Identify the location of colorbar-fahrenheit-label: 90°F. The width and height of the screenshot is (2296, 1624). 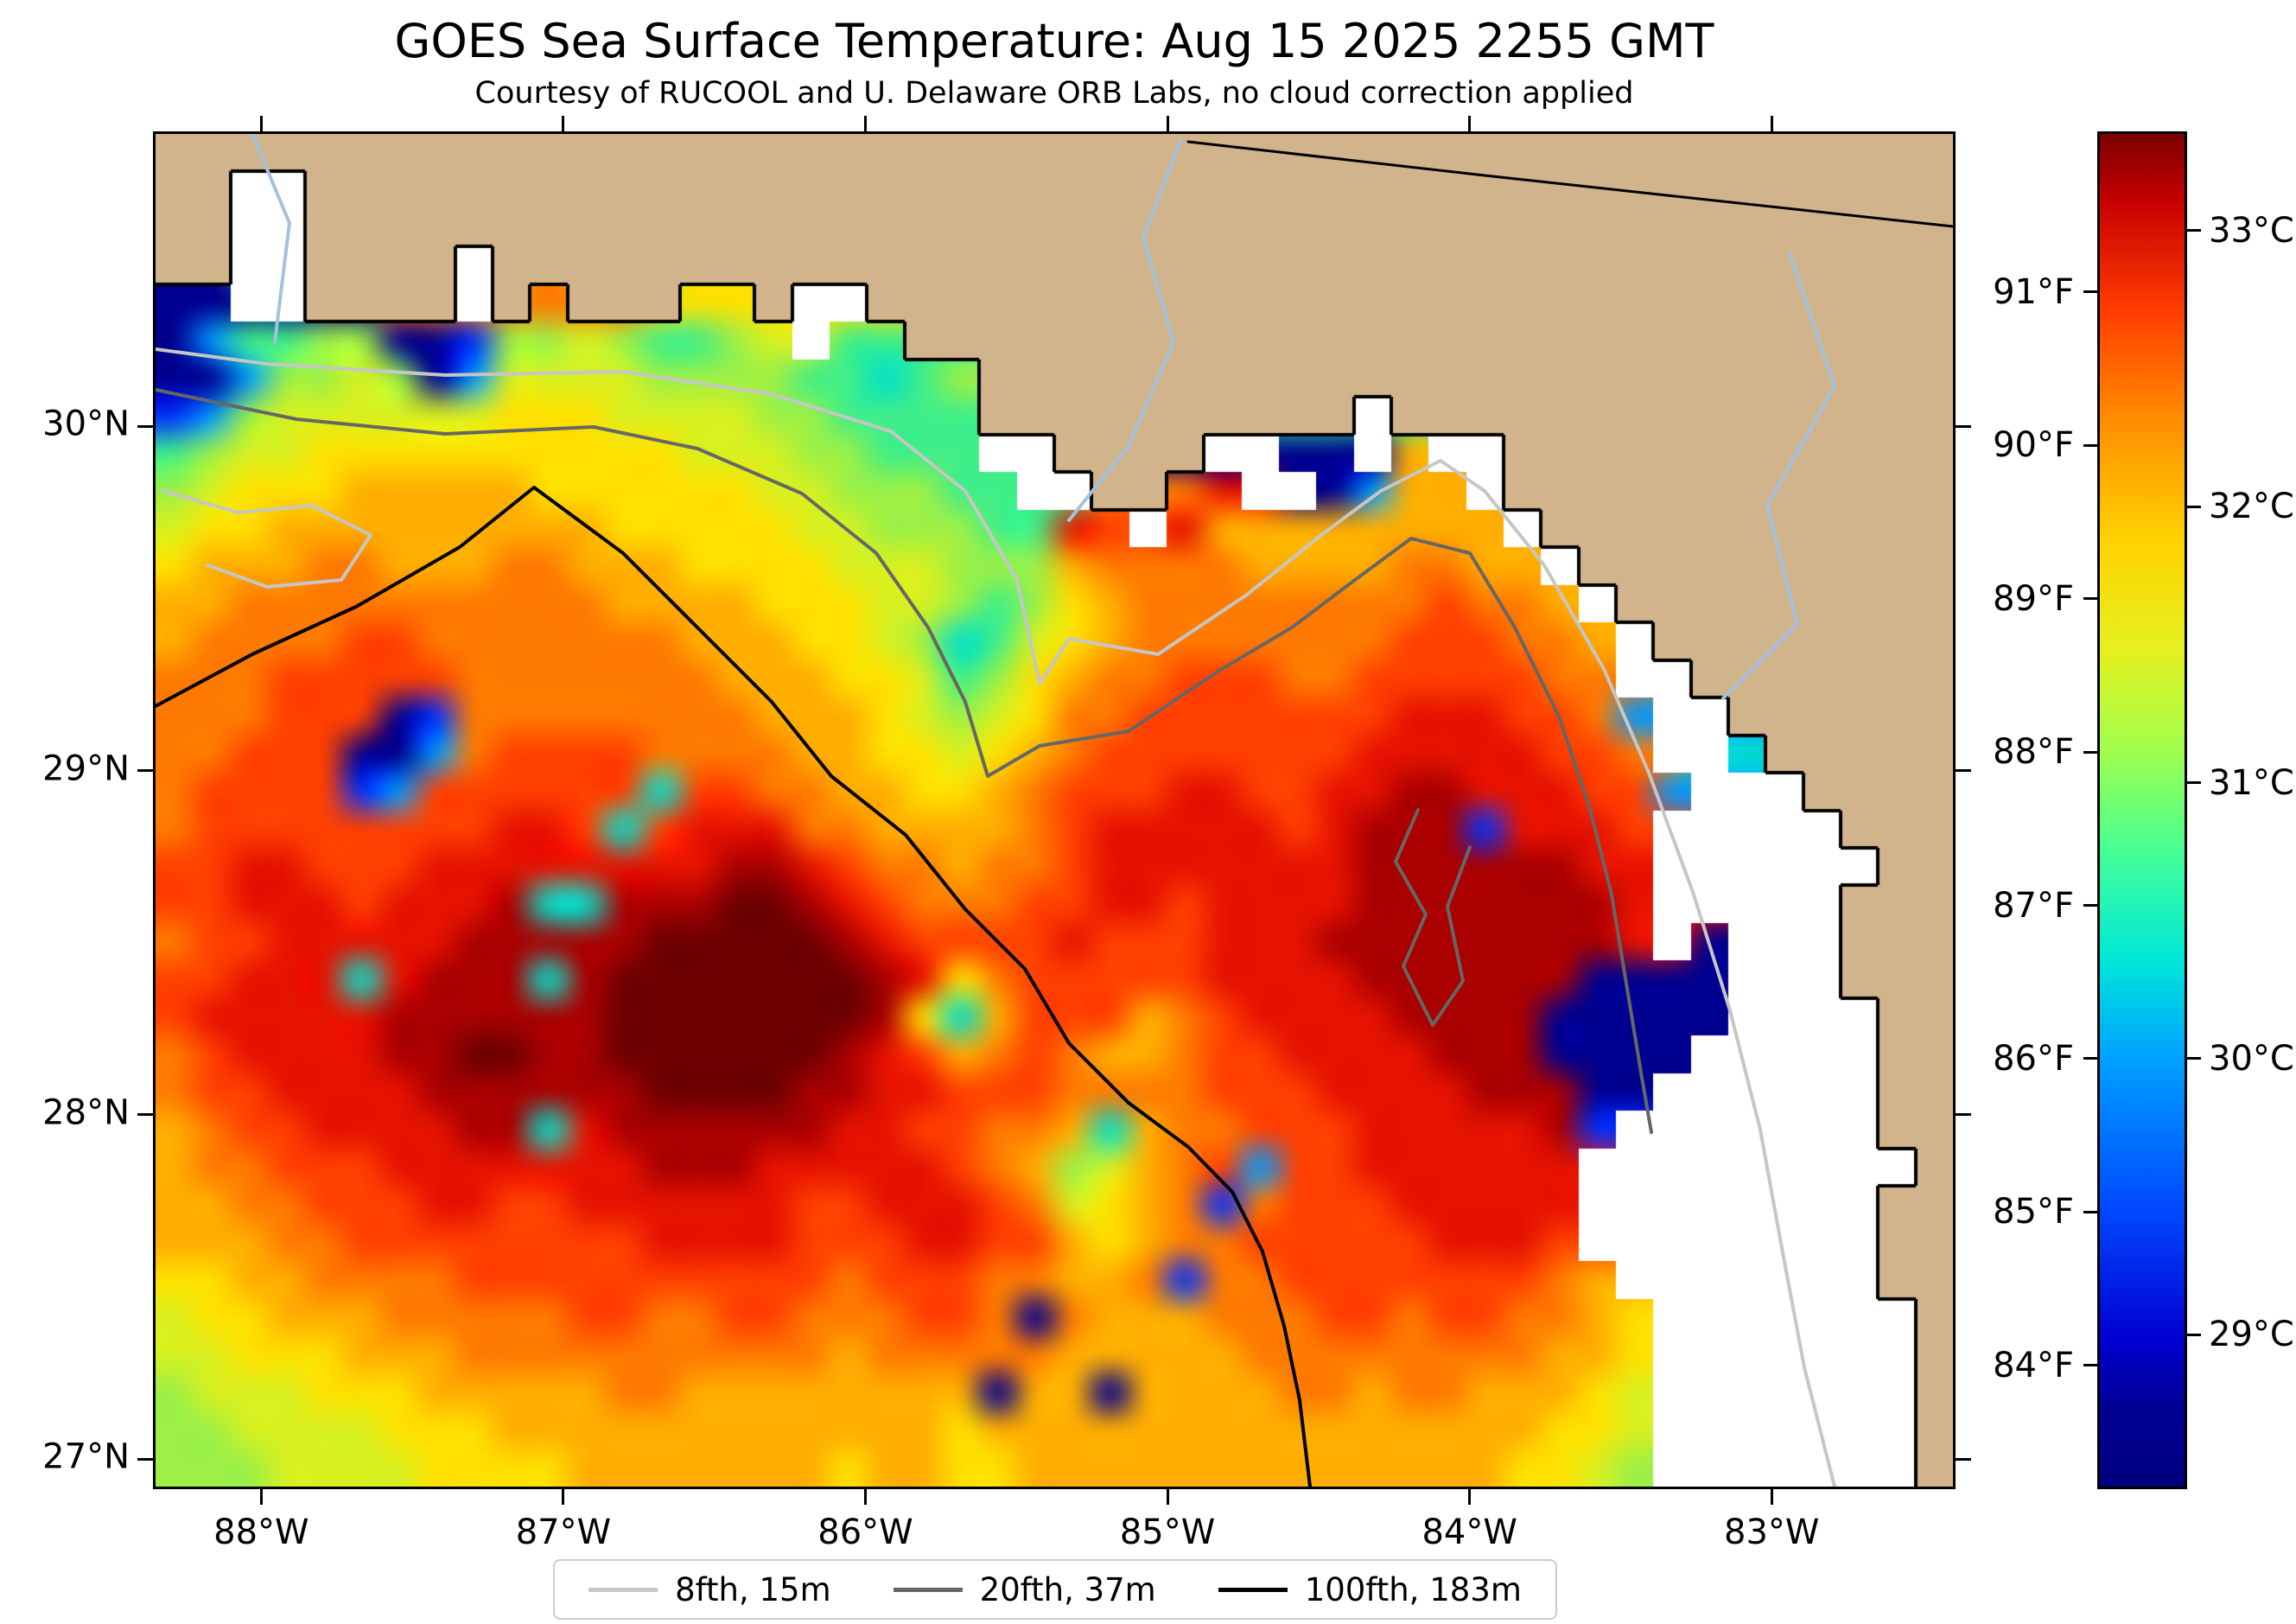
(2033, 446).